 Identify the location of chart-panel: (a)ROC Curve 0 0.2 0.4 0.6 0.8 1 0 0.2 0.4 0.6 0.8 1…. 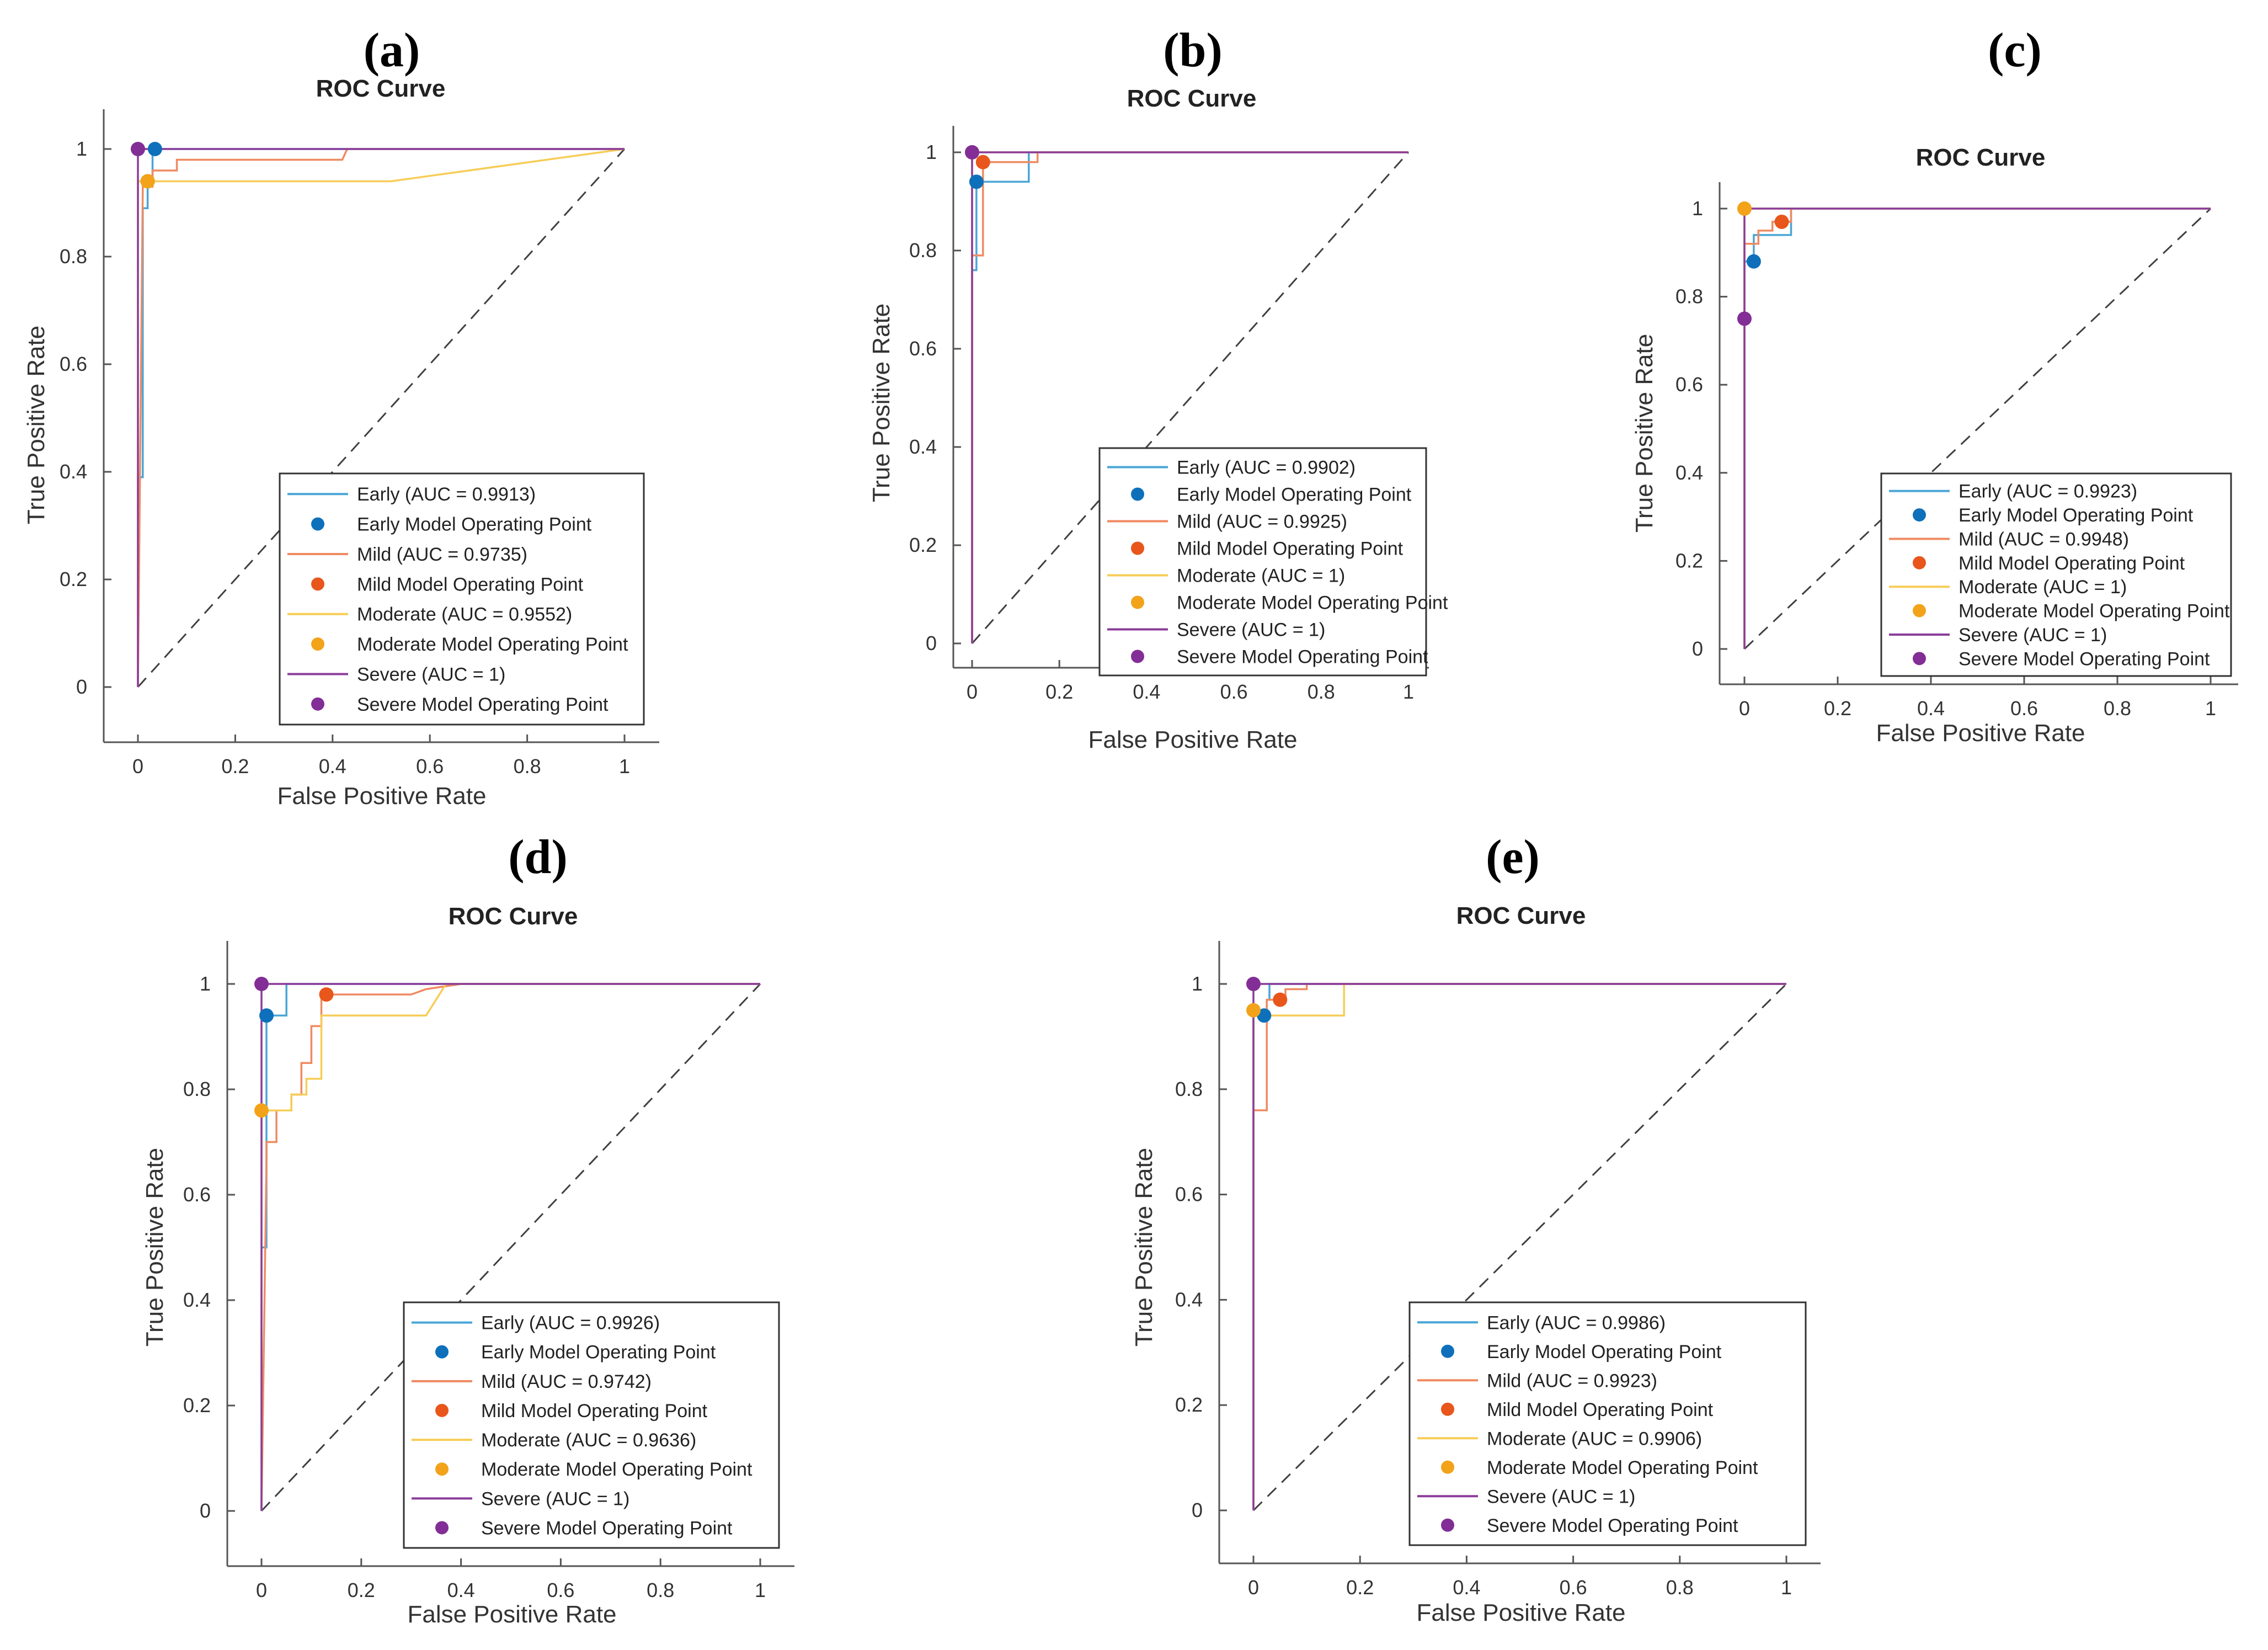
(341, 417).